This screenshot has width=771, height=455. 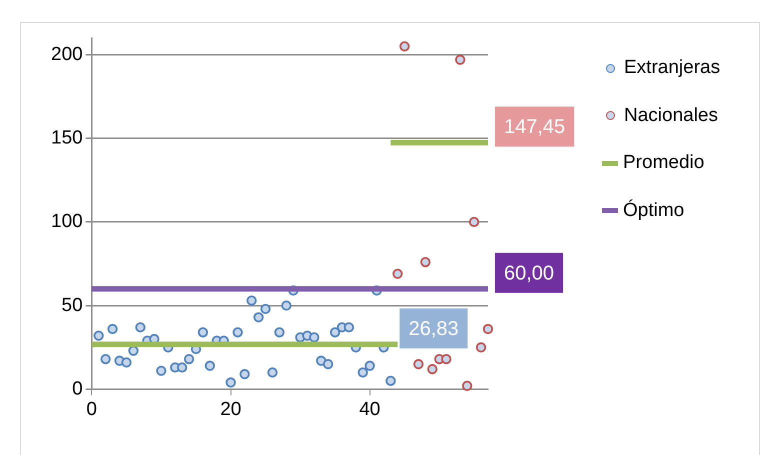 What do you see at coordinates (433, 329) in the screenshot?
I see `data-label: 26,83` at bounding box center [433, 329].